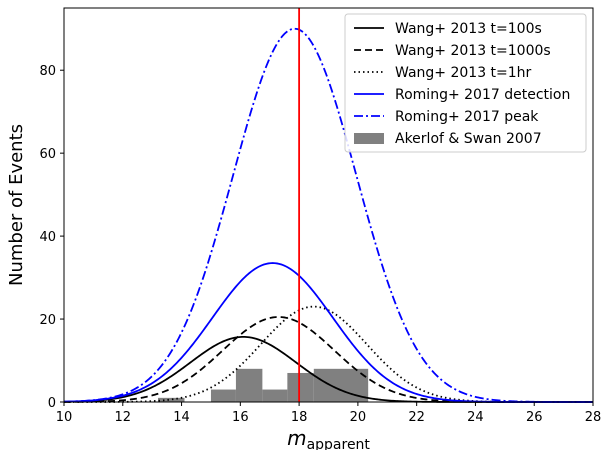  What do you see at coordinates (47, 320) in the screenshot?
I see `y-tick-label: 20` at bounding box center [47, 320].